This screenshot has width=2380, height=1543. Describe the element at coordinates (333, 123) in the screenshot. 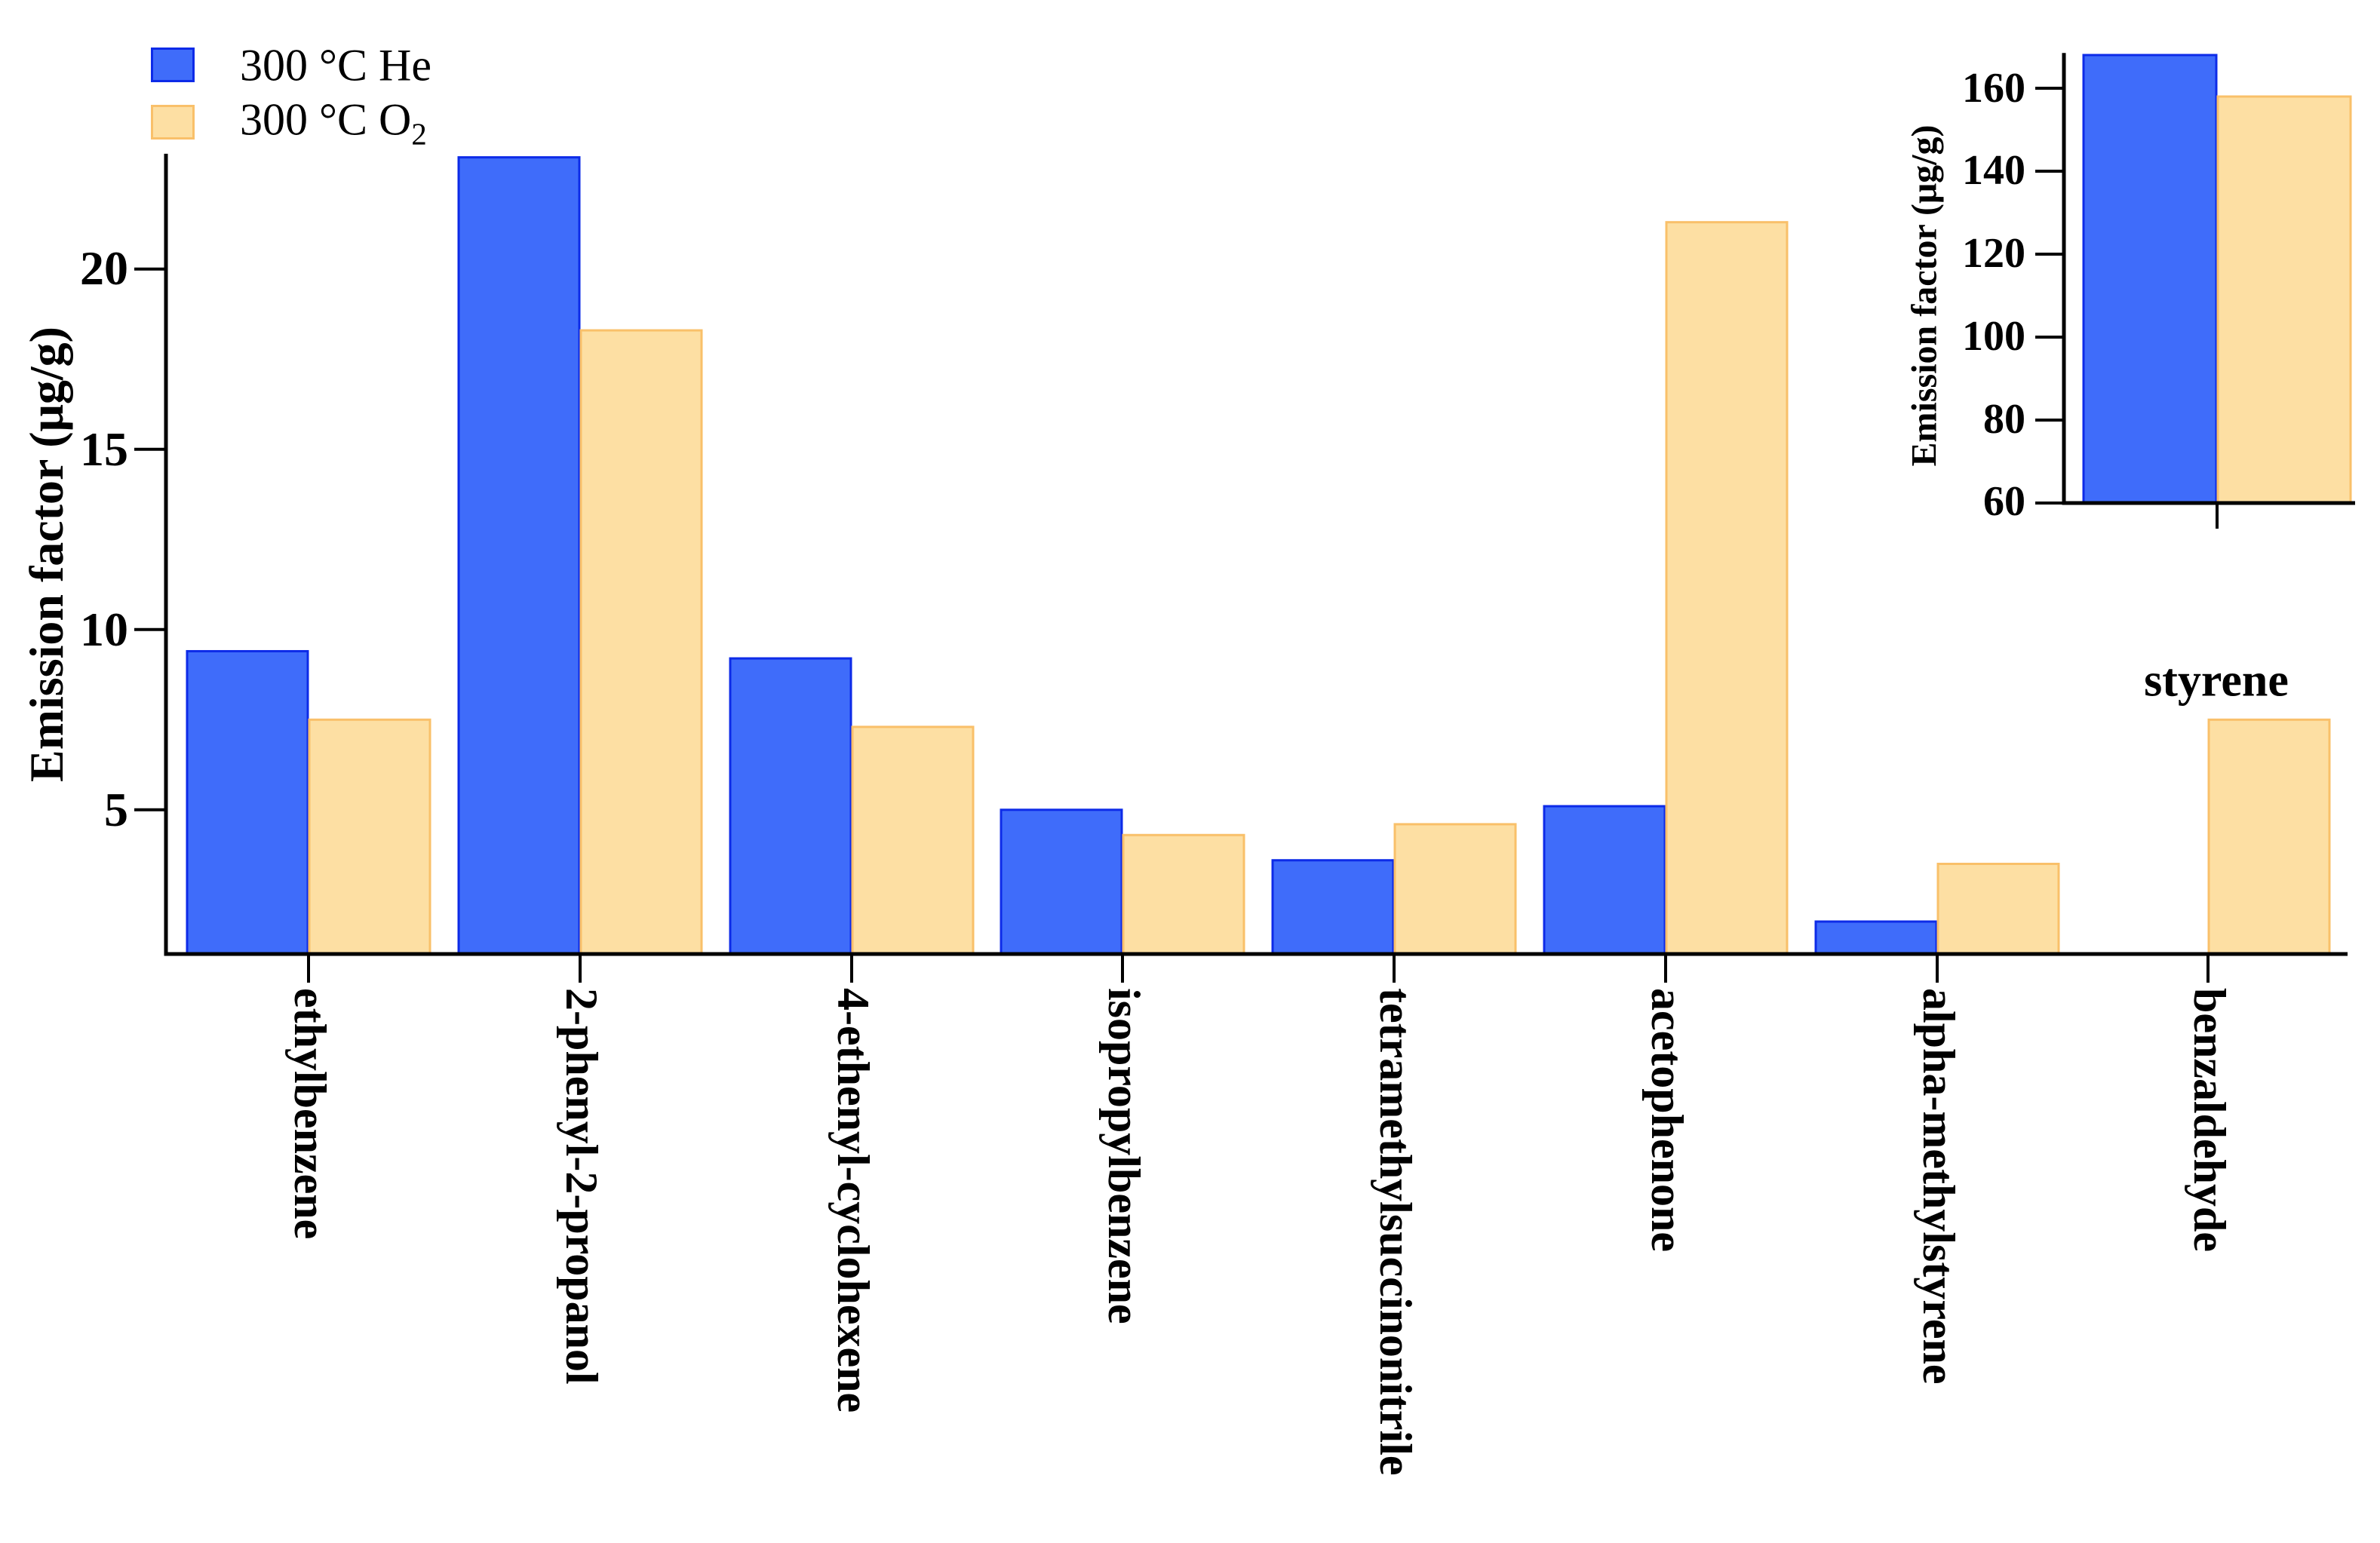

I see `legend-label-o2: 300 °C O2` at that location.